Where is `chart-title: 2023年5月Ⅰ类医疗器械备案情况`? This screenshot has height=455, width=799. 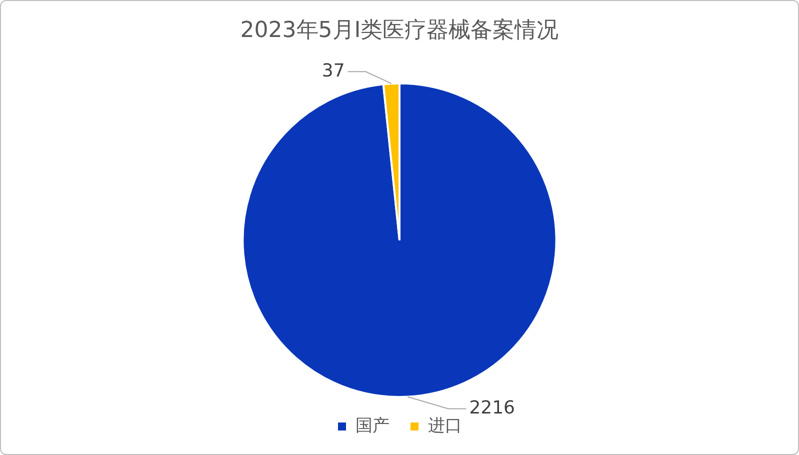 chart-title: 2023年5月Ⅰ类医疗器械备案情况 is located at coordinates (399, 30).